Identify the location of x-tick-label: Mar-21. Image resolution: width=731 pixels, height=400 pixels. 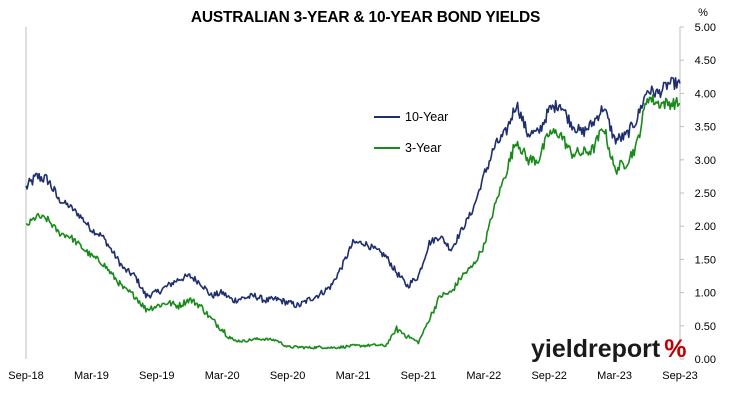
(353, 376).